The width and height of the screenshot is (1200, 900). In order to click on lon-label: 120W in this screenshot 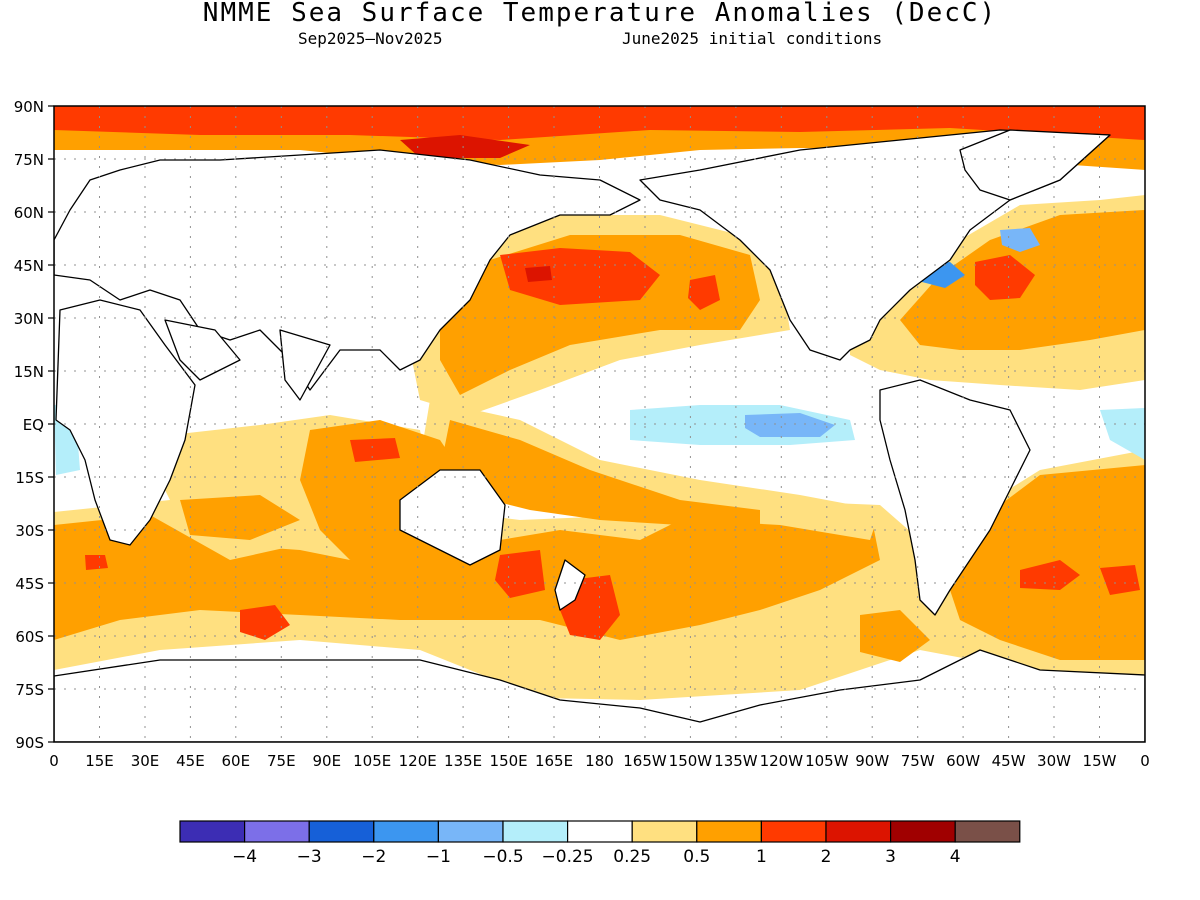, I will do `click(782, 761)`.